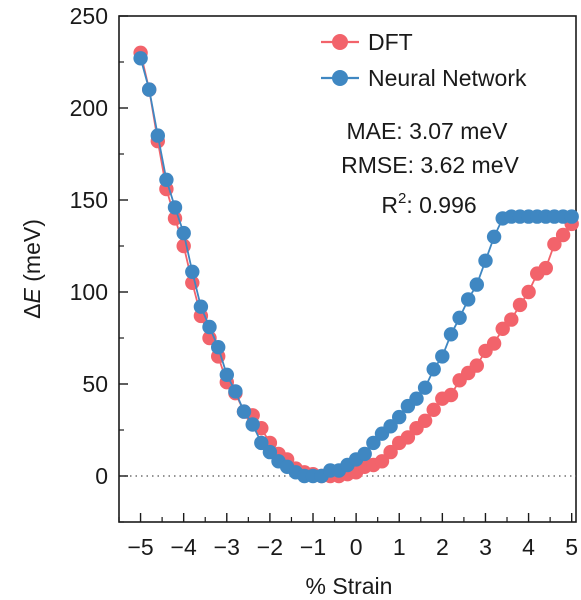 Image resolution: width=581 pixels, height=600 pixels. What do you see at coordinates (184, 547) in the screenshot?
I see `x-tick-label: −4` at bounding box center [184, 547].